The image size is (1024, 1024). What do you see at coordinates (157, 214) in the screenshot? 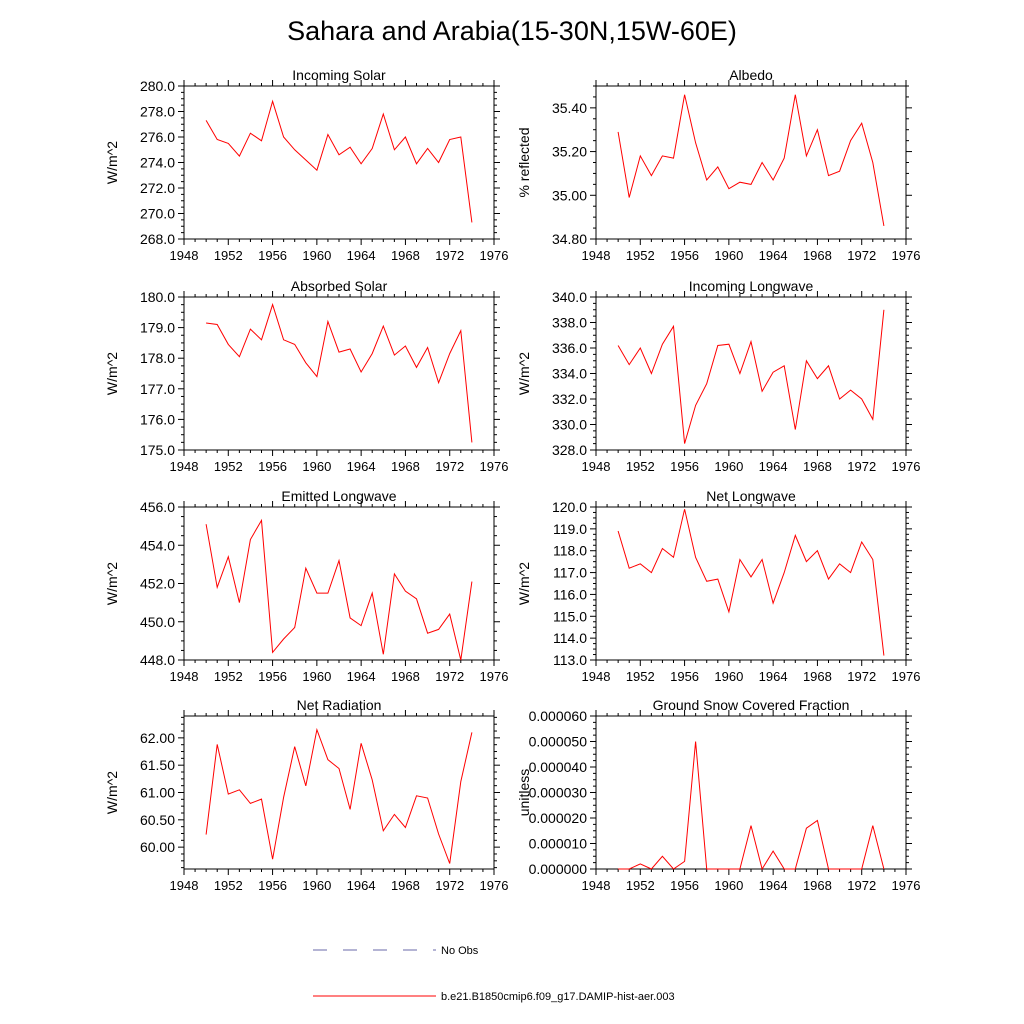
I see `y-tick-label: 270.0` at bounding box center [157, 214].